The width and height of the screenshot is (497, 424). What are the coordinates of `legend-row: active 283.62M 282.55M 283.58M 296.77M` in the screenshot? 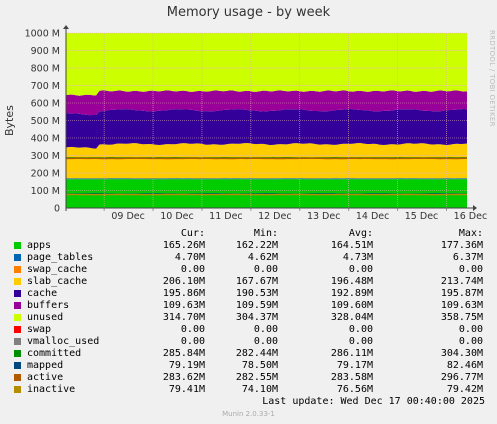 It's located at (248, 378).